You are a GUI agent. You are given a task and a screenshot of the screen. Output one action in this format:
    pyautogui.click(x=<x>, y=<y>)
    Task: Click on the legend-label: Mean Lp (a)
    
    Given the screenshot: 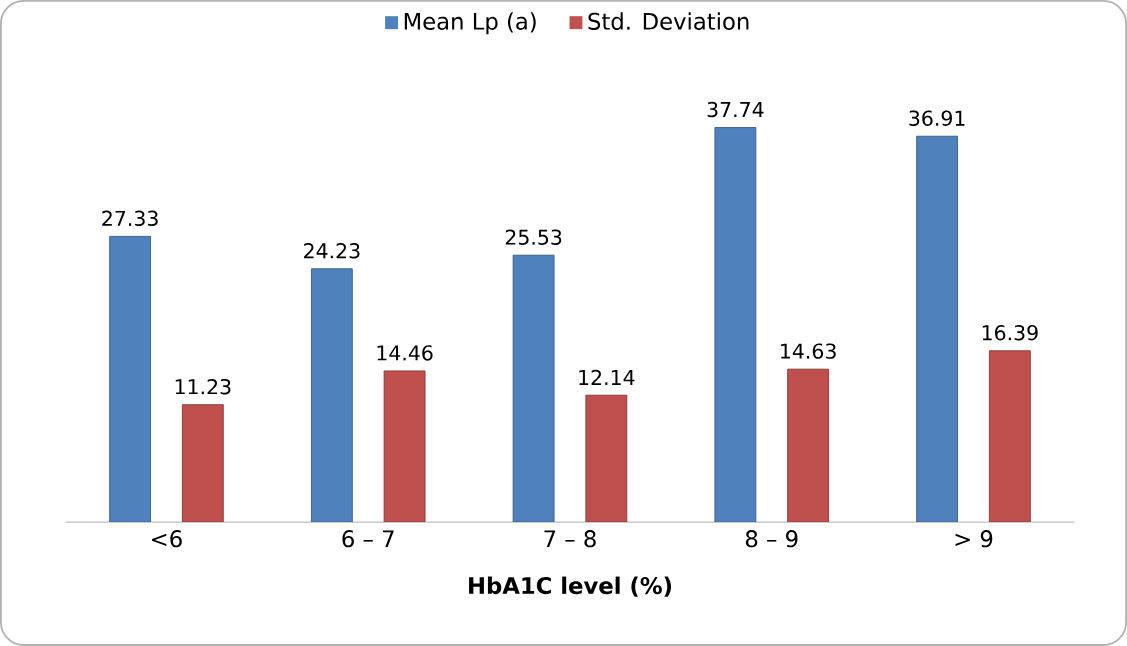 What is the action you would take?
    pyautogui.click(x=470, y=23)
    